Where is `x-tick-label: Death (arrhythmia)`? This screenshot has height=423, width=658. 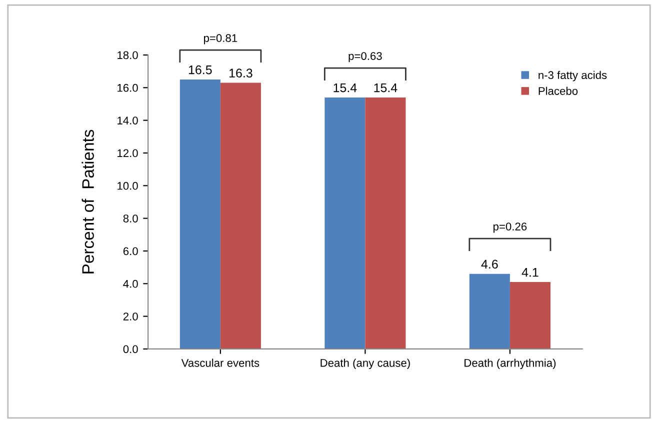 x-tick-label: Death (arrhythmia) is located at coordinates (510, 364).